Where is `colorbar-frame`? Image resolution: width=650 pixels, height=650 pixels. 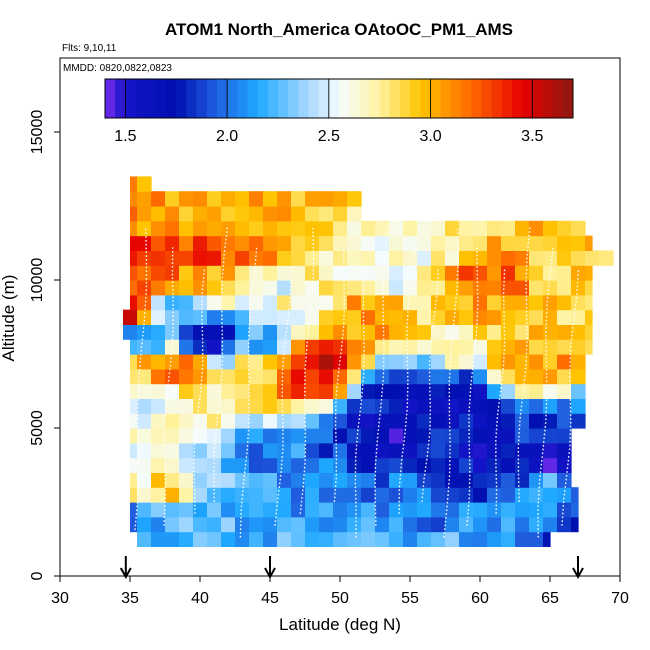 colorbar-frame is located at coordinates (339, 98).